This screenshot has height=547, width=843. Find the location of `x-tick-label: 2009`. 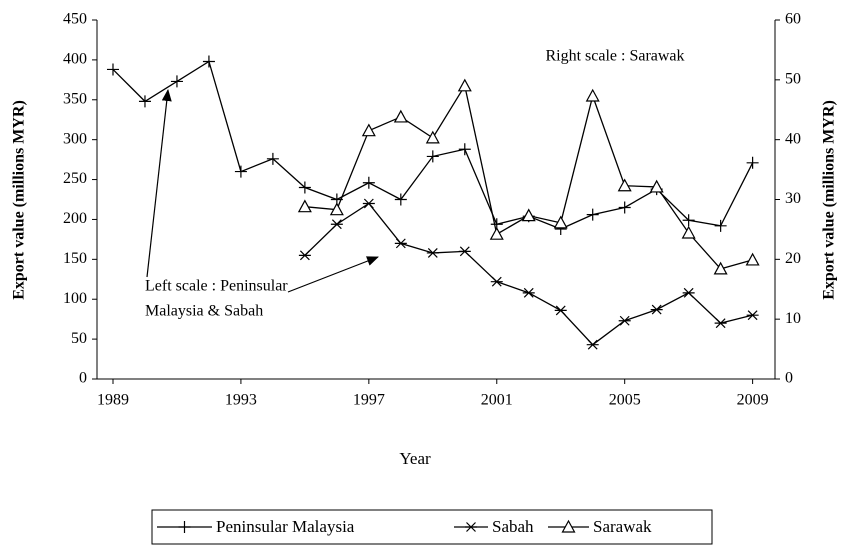

x-tick-label: 2009 is located at coordinates (753, 400).